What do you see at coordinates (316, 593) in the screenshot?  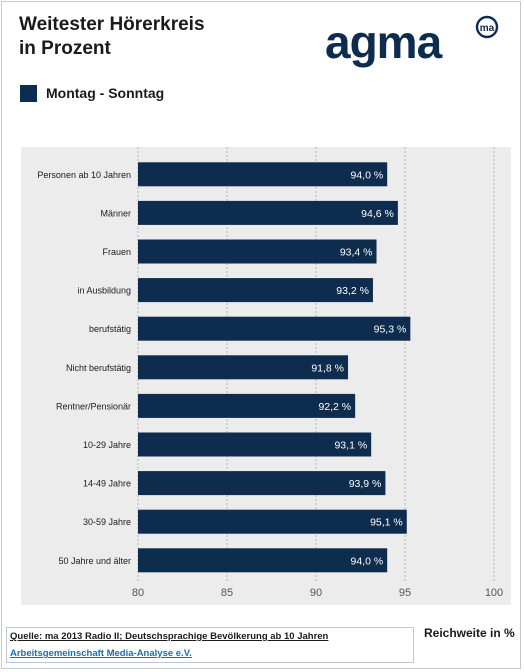 I see `x-tick-label-90: 90` at bounding box center [316, 593].